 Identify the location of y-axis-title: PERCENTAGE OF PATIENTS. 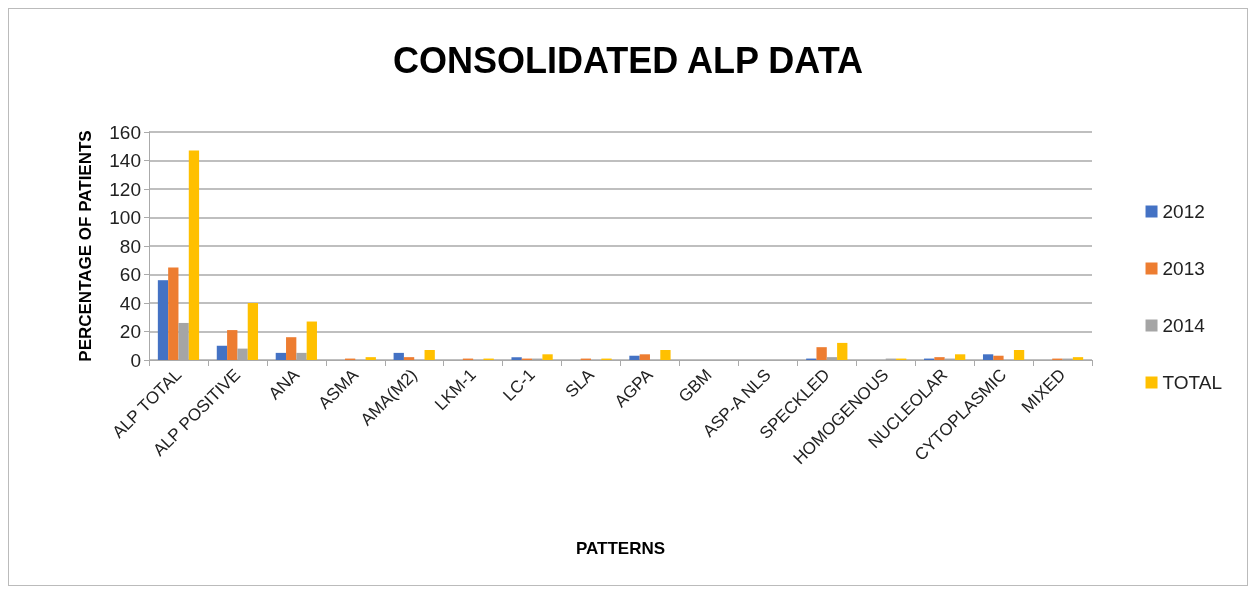
(85, 246).